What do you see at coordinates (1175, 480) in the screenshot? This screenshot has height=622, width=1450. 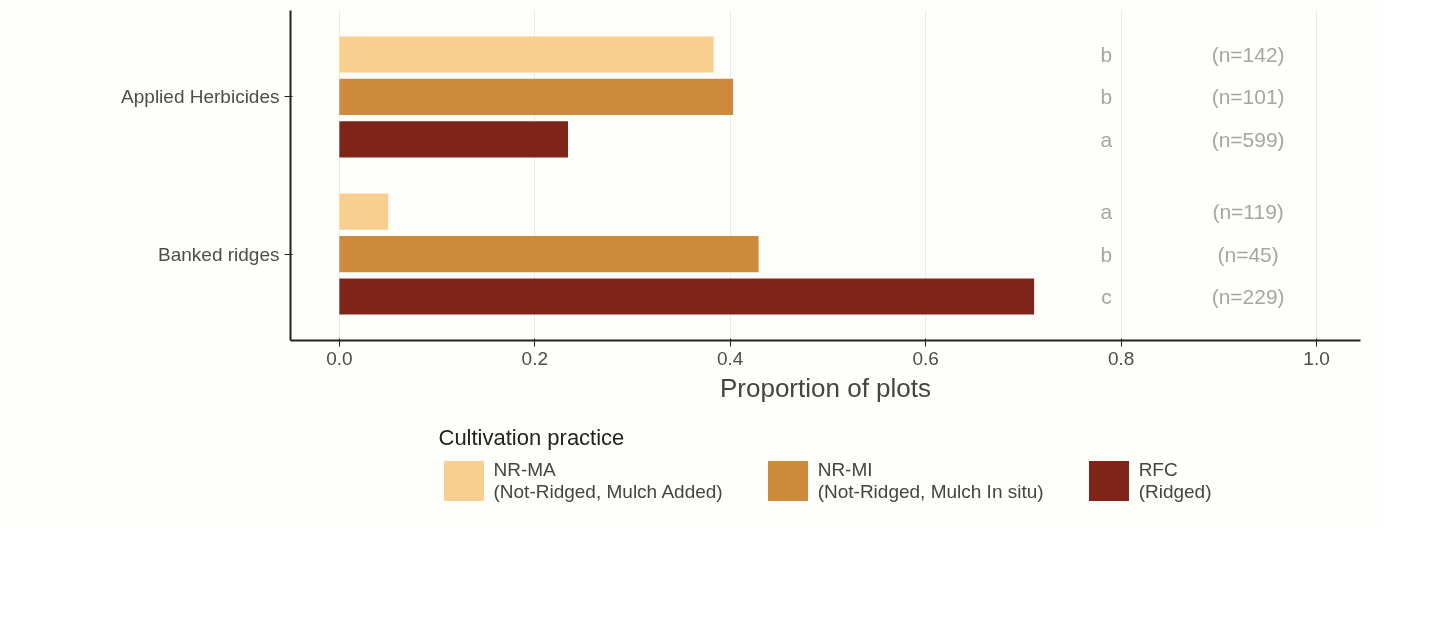 I see `legend-label: RFC (Ridged)` at bounding box center [1175, 480].